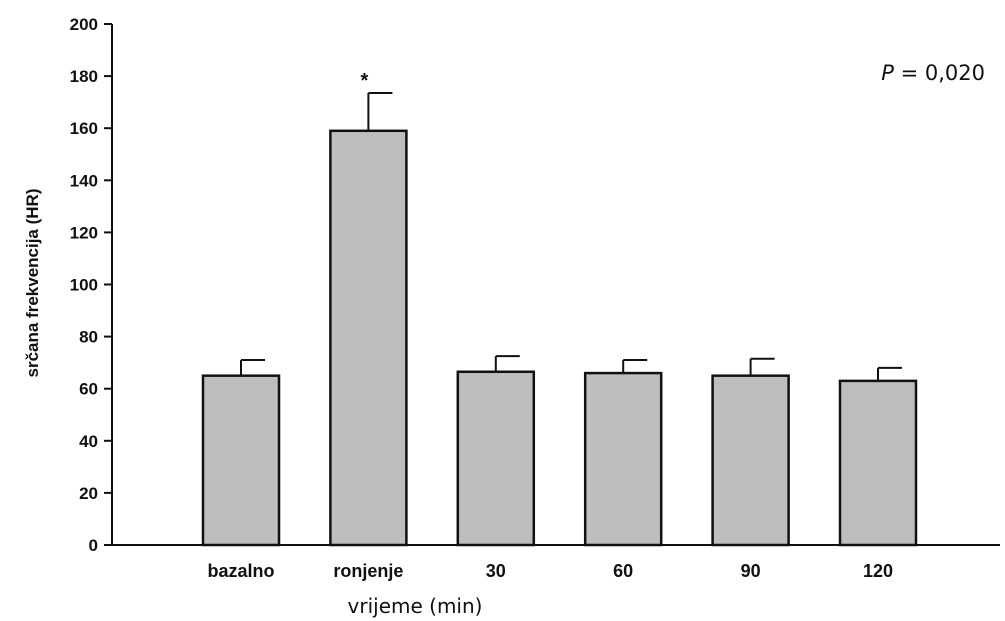 Image resolution: width=1005 pixels, height=621 pixels. What do you see at coordinates (623, 571) in the screenshot?
I see `x-category-label: 60` at bounding box center [623, 571].